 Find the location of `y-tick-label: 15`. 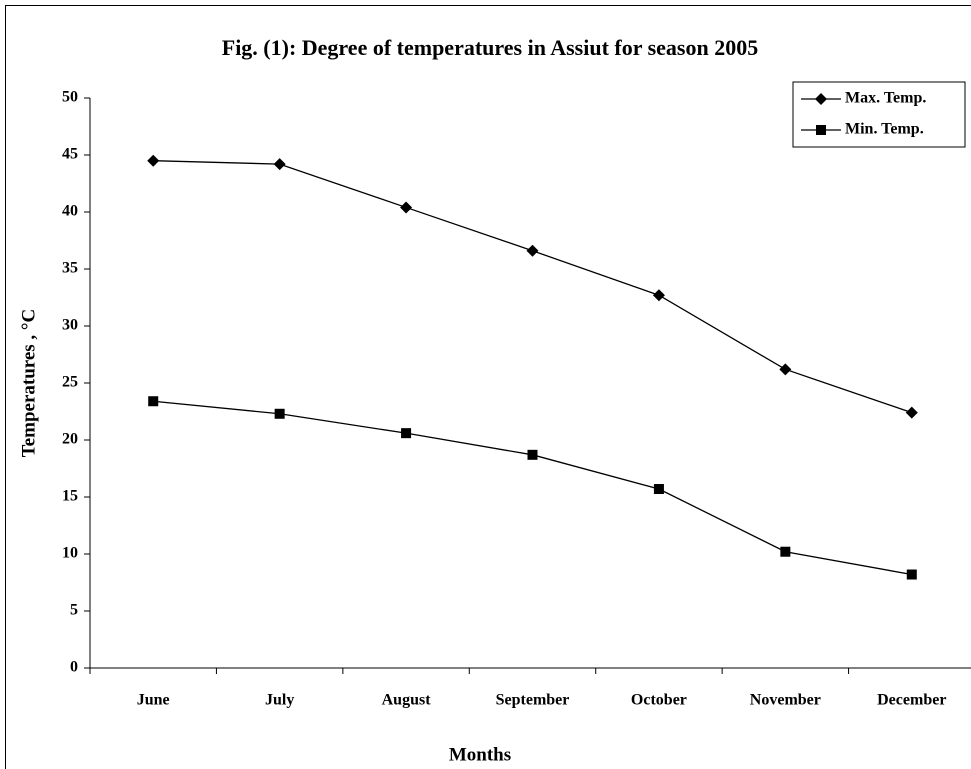

y-tick-label: 15 is located at coordinates (70, 496).